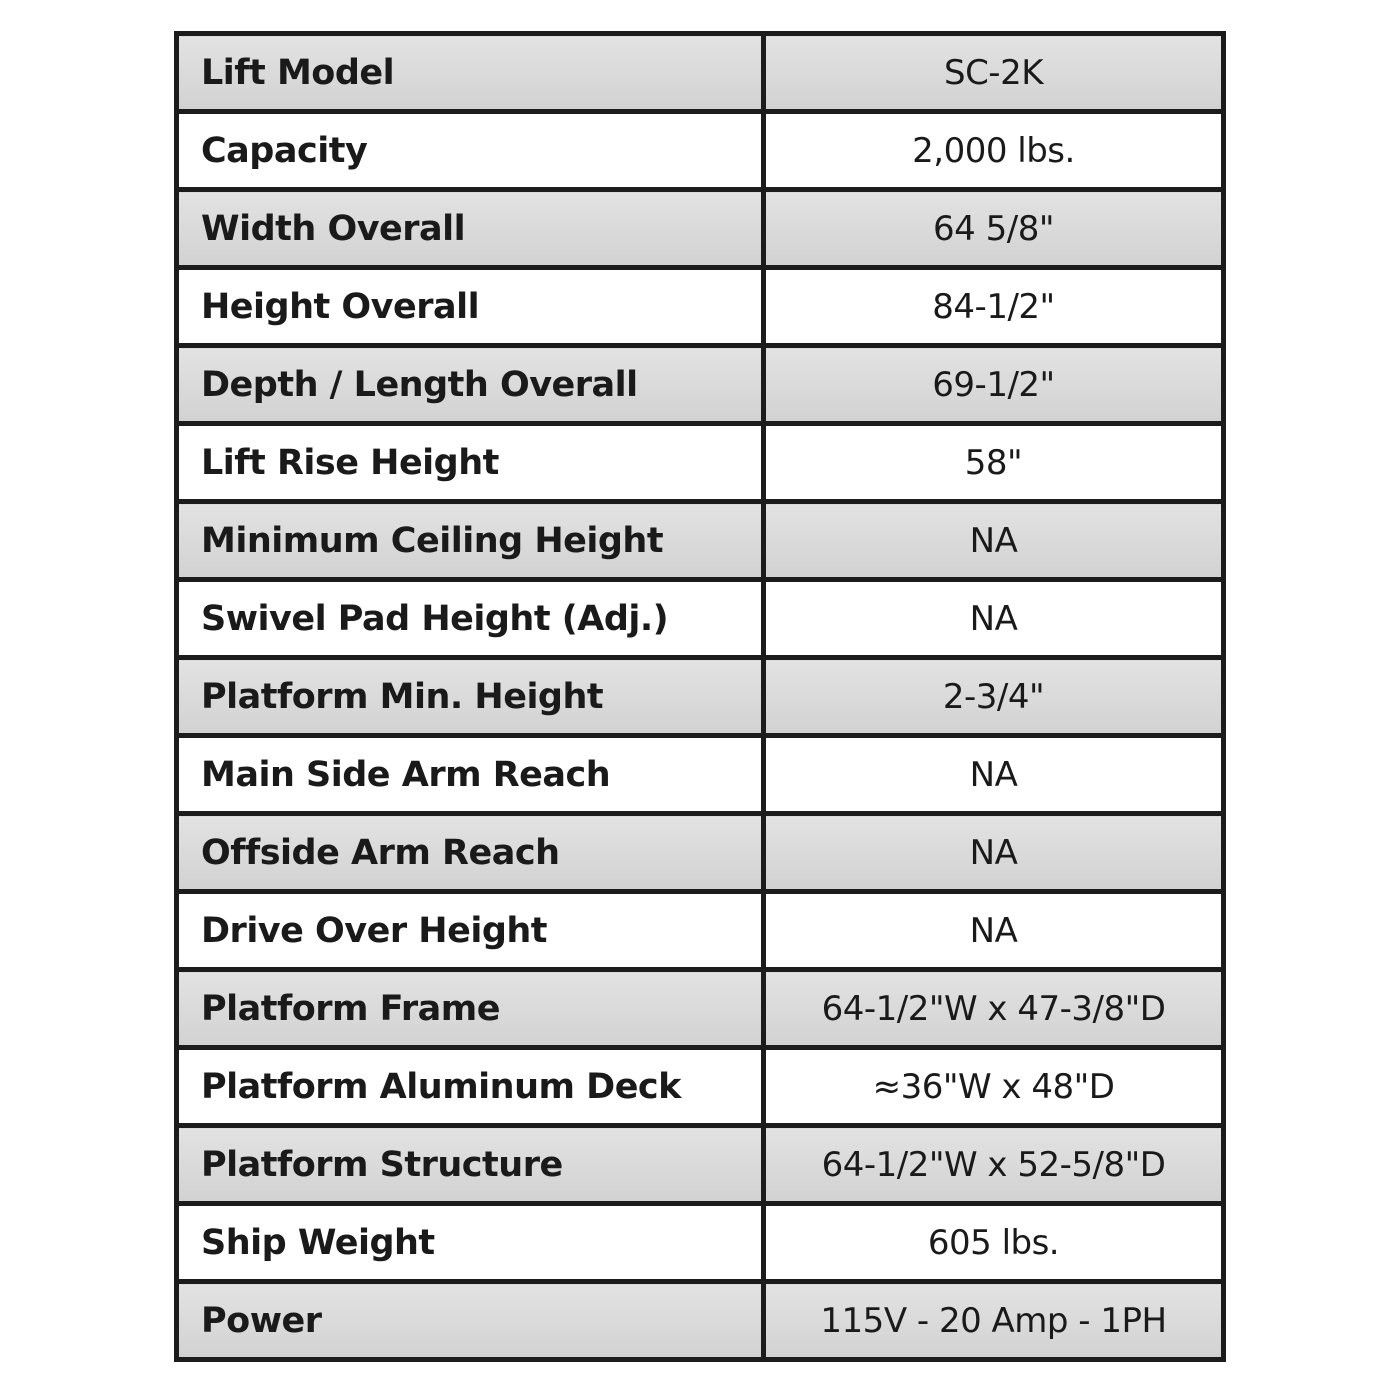  I want to click on table-row: Swivel Pad Height (Adj.) NA, so click(700, 618).